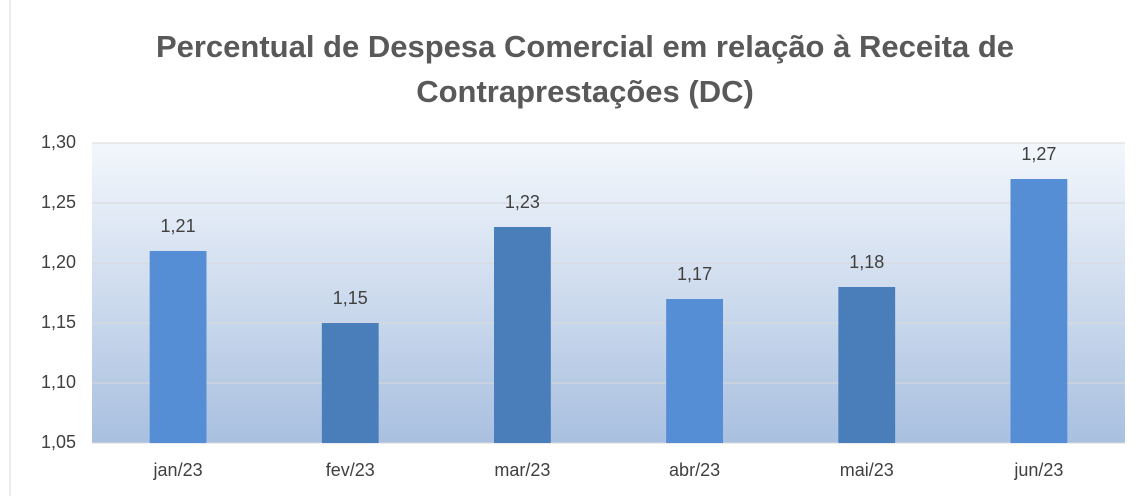 The height and width of the screenshot is (496, 1145). I want to click on data-label: 1,18, so click(866, 262).